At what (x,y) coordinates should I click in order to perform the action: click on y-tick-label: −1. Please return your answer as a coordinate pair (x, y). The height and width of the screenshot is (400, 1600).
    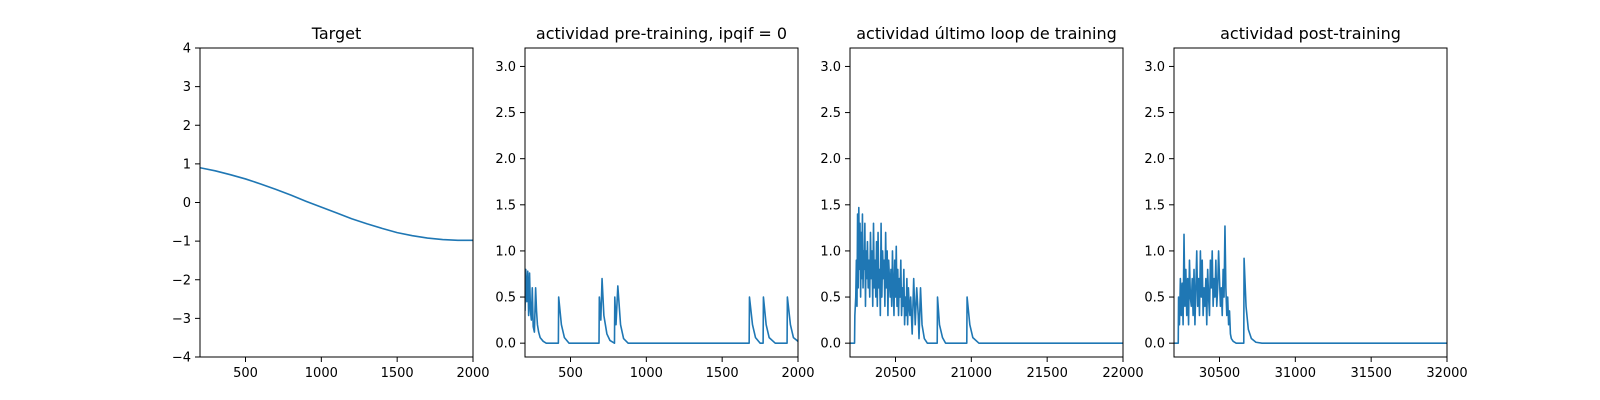
    Looking at the image, I should click on (181, 242).